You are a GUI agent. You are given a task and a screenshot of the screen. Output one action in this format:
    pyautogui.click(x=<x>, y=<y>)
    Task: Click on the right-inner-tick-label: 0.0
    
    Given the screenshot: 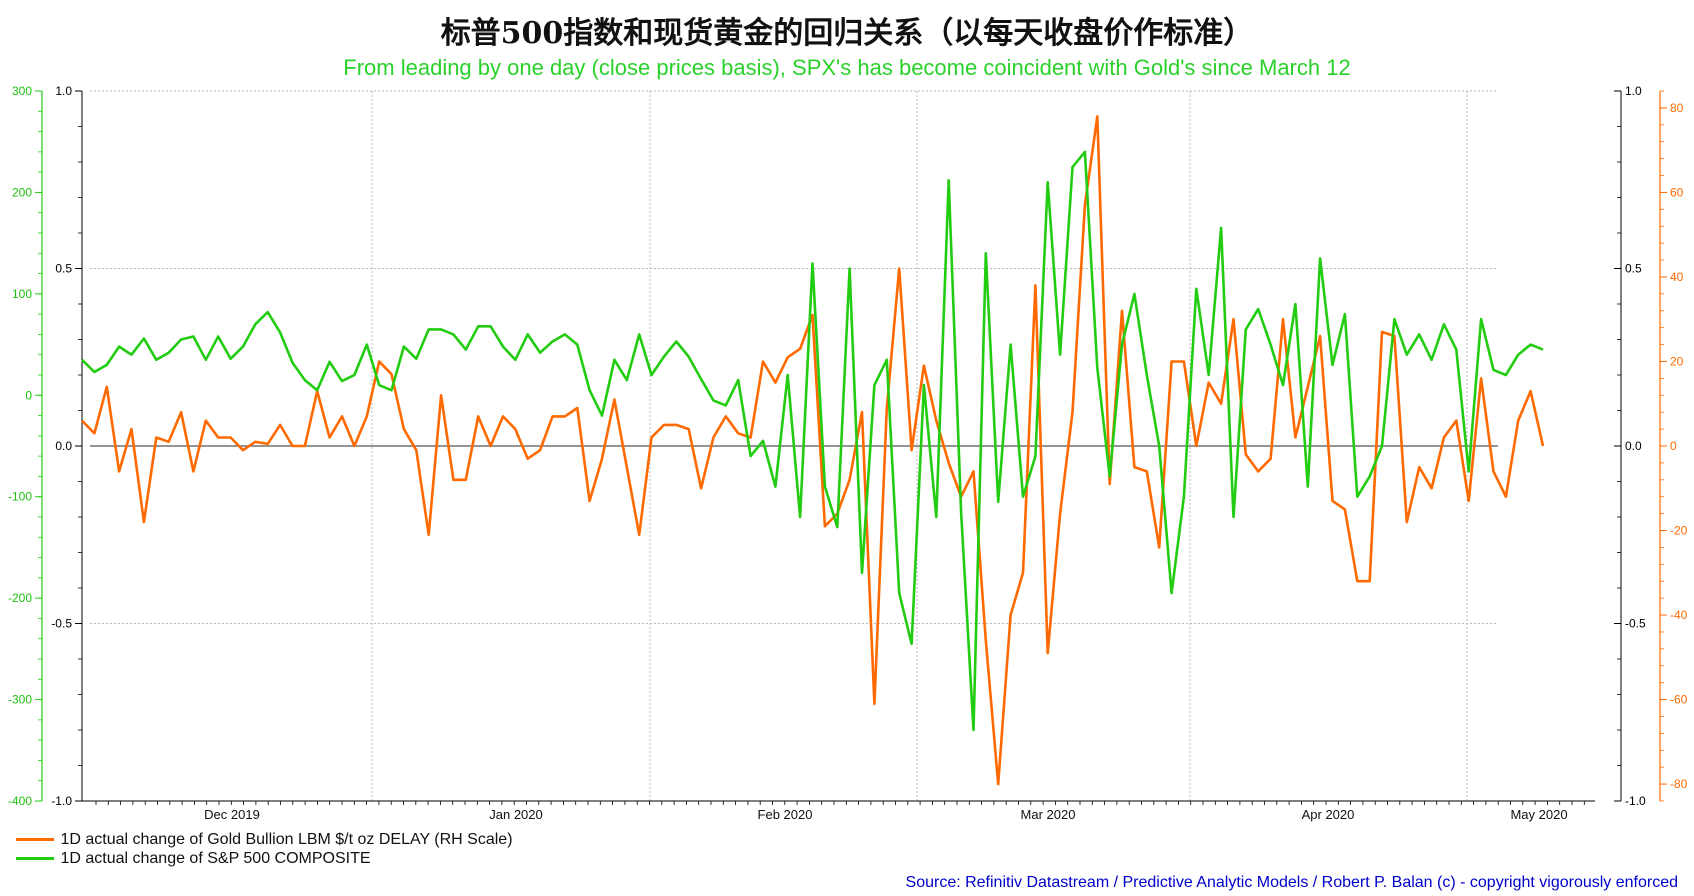 What is the action you would take?
    pyautogui.click(x=1633, y=446)
    